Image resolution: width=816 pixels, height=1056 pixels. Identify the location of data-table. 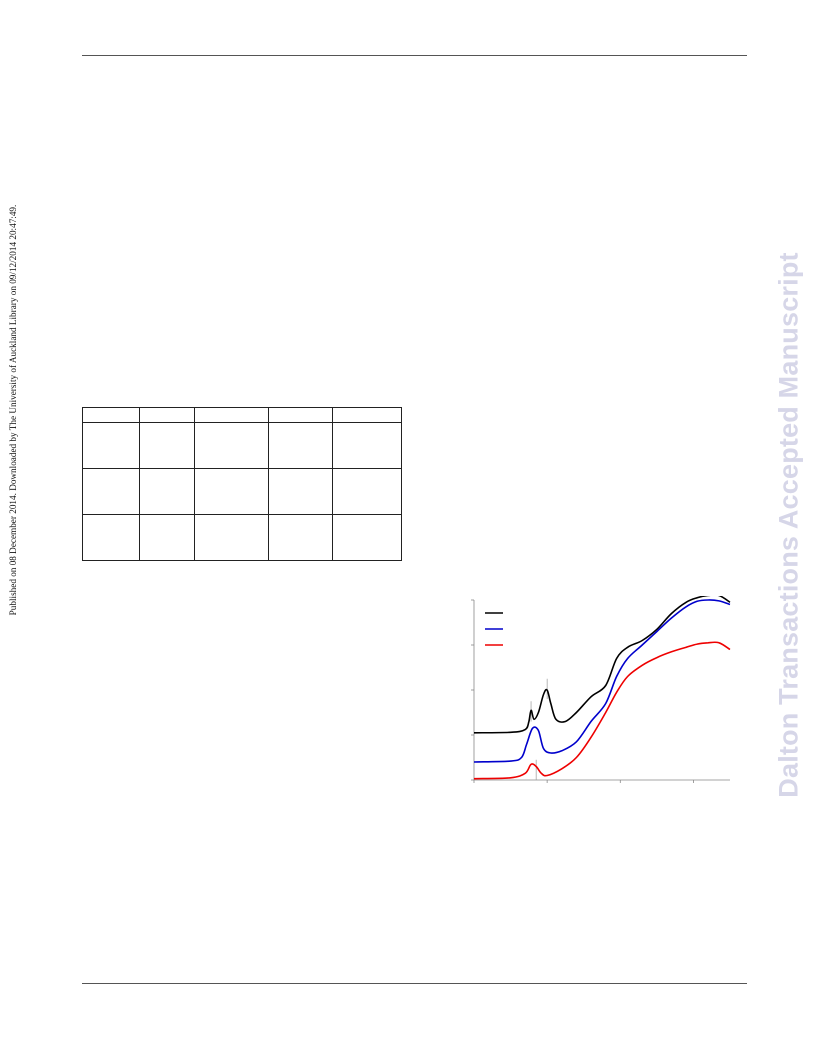
(242, 484).